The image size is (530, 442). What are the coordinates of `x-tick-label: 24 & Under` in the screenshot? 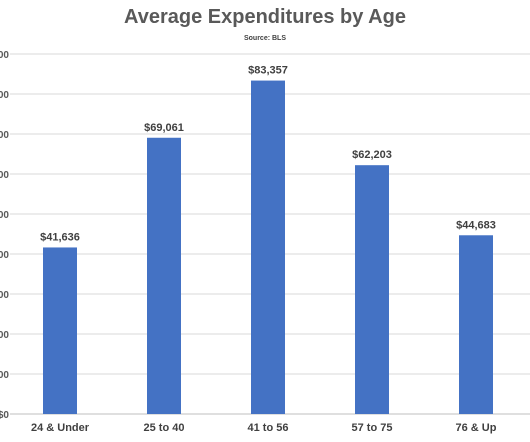 It's located at (60, 428).